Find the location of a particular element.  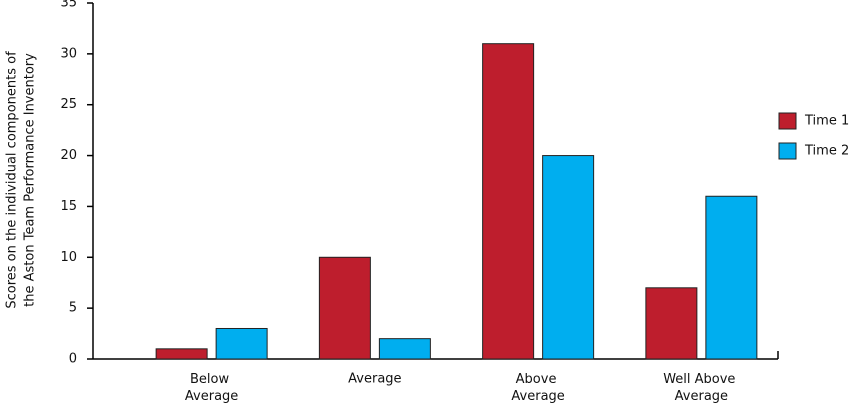

x-tick-label: Above Average is located at coordinates (537, 388).